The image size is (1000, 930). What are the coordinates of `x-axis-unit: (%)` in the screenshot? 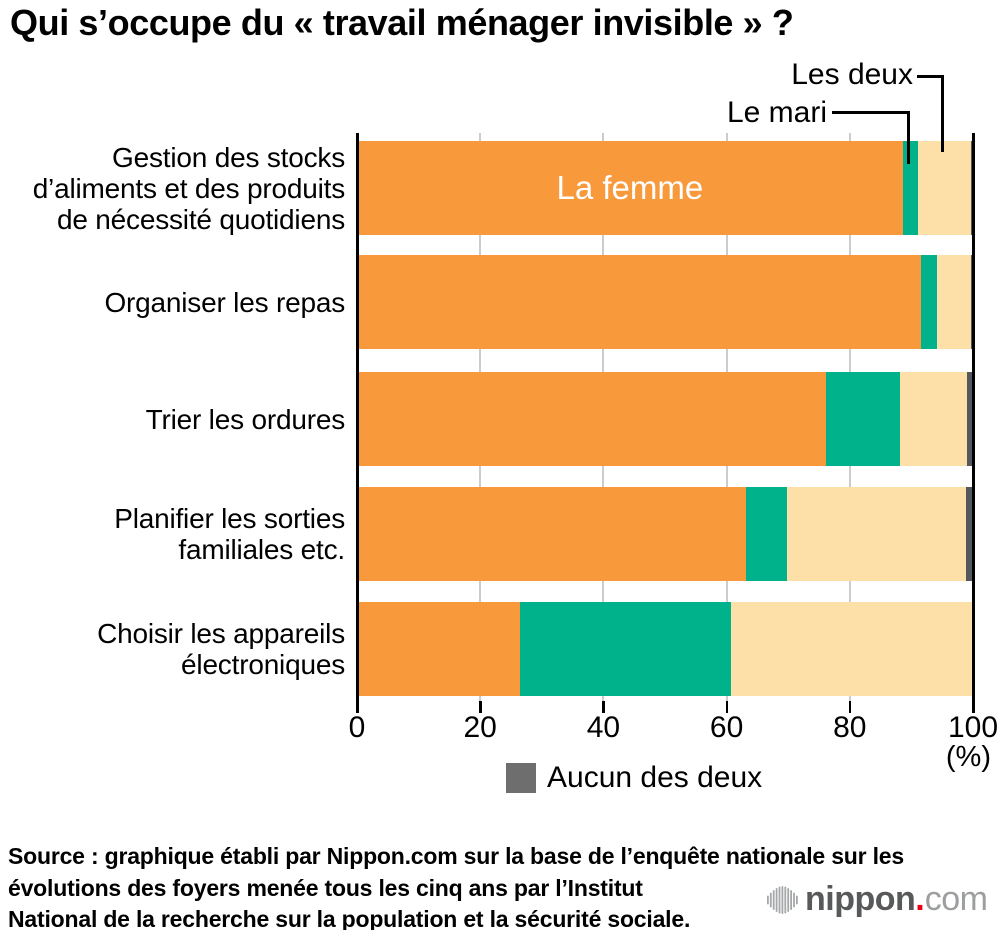 It's located at (968, 757).